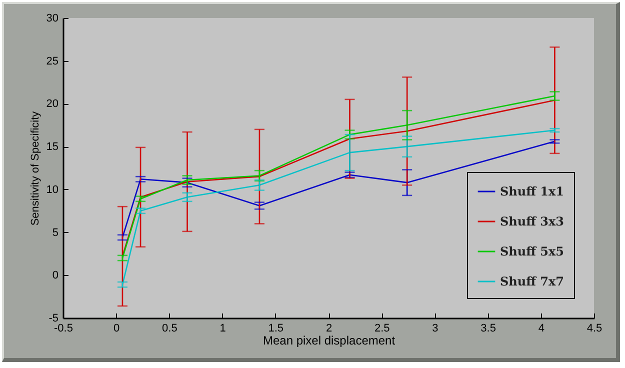 The height and width of the screenshot is (368, 625). I want to click on y-tick-label: 10, so click(52, 190).